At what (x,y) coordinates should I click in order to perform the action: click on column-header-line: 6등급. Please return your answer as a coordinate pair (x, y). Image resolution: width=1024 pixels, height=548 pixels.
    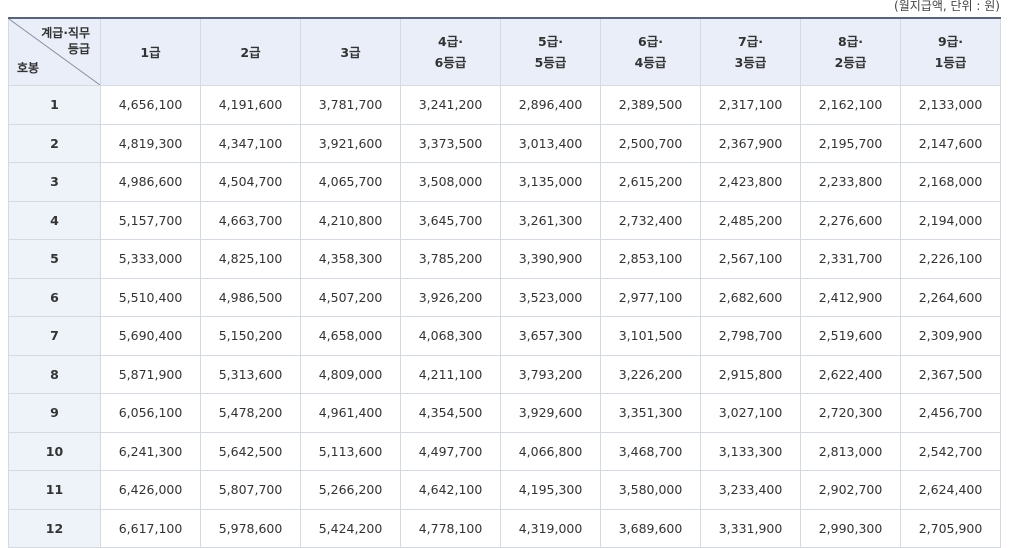
    Looking at the image, I should click on (450, 62).